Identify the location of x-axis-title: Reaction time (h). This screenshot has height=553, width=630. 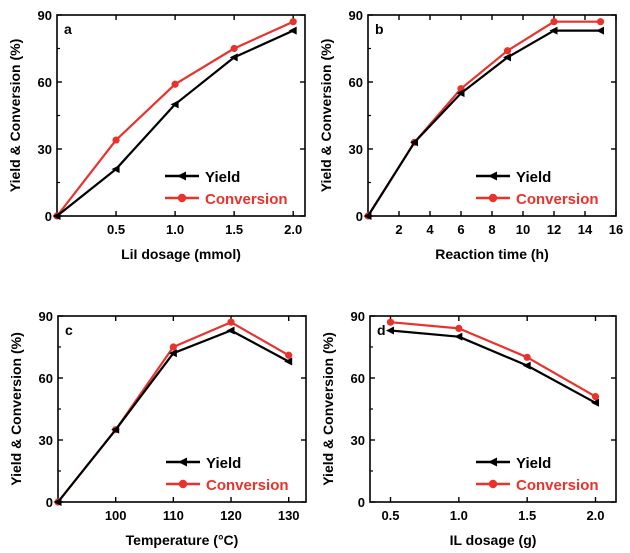
(492, 254).